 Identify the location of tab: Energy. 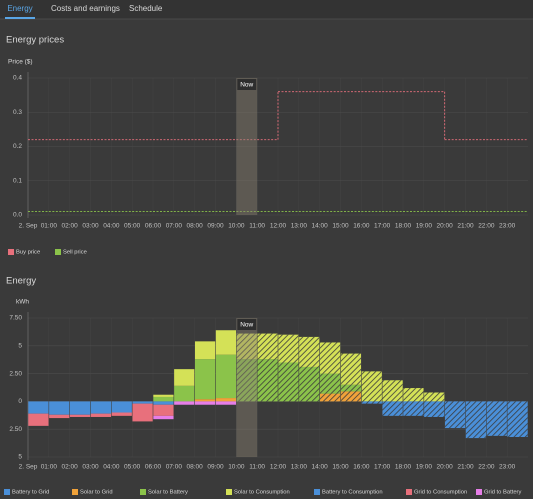
(19, 8).